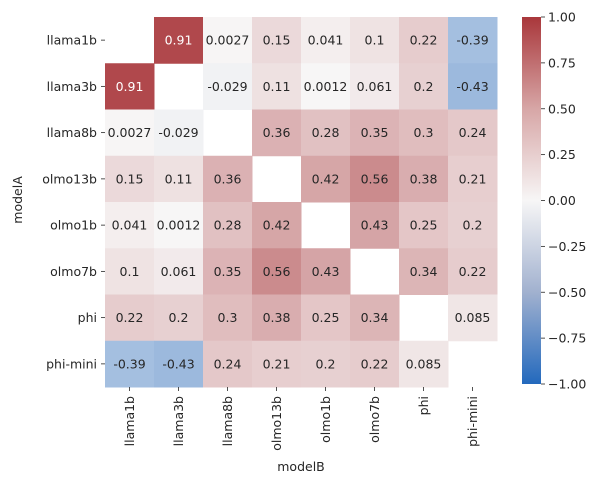  What do you see at coordinates (179, 40) in the screenshot?
I see `cell-label: 0.91` at bounding box center [179, 40].